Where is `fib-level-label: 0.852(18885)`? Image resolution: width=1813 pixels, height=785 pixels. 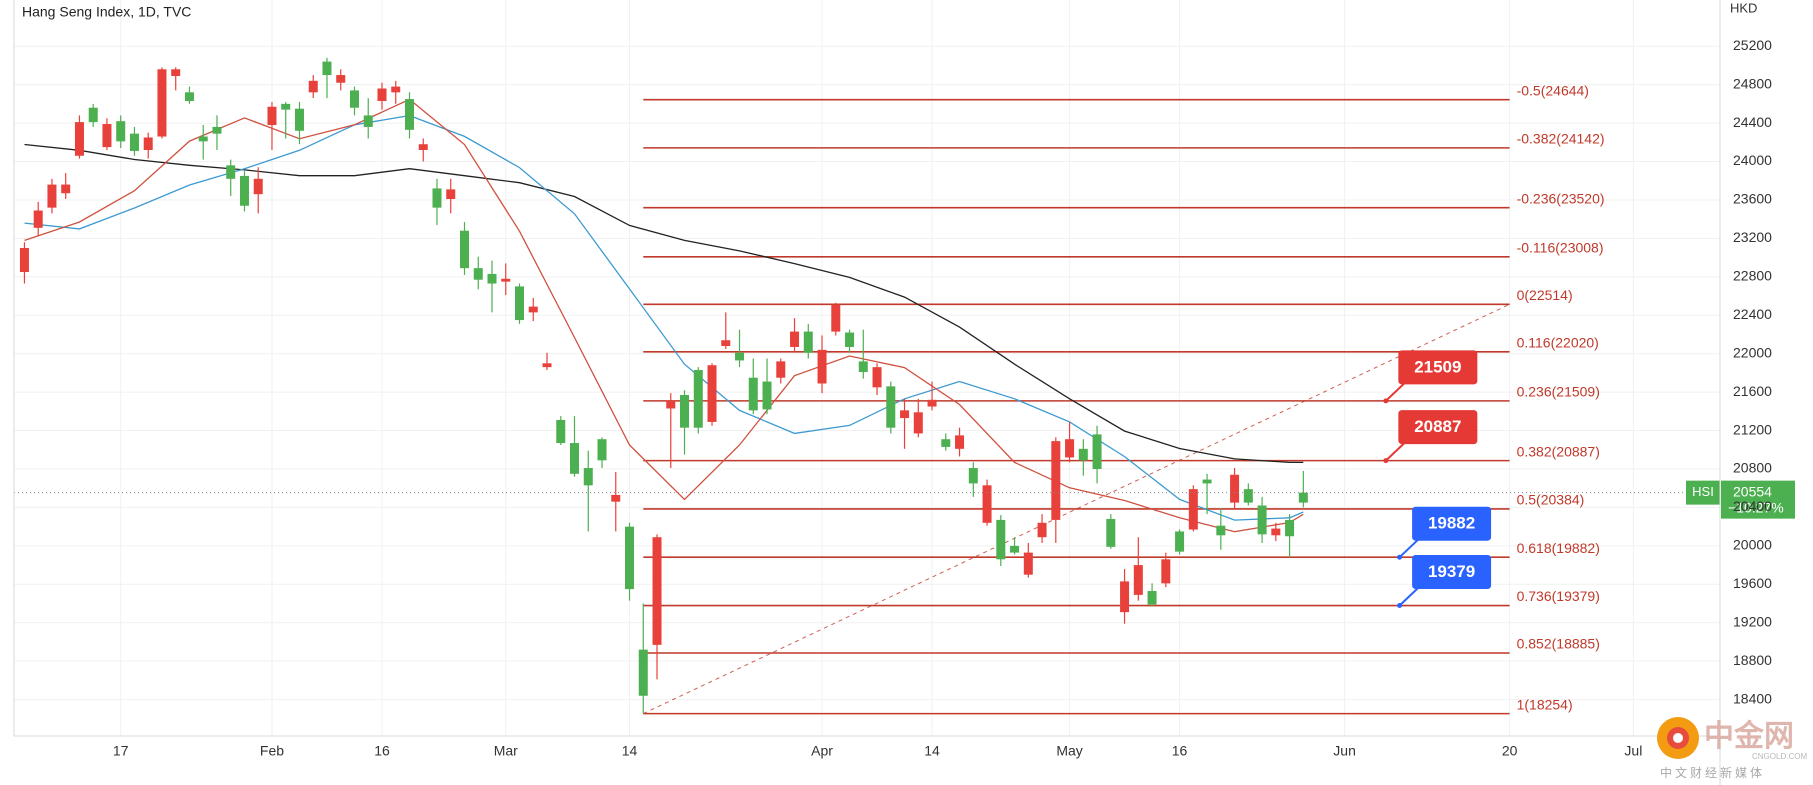 fib-level-label: 0.852(18885) is located at coordinates (1558, 644).